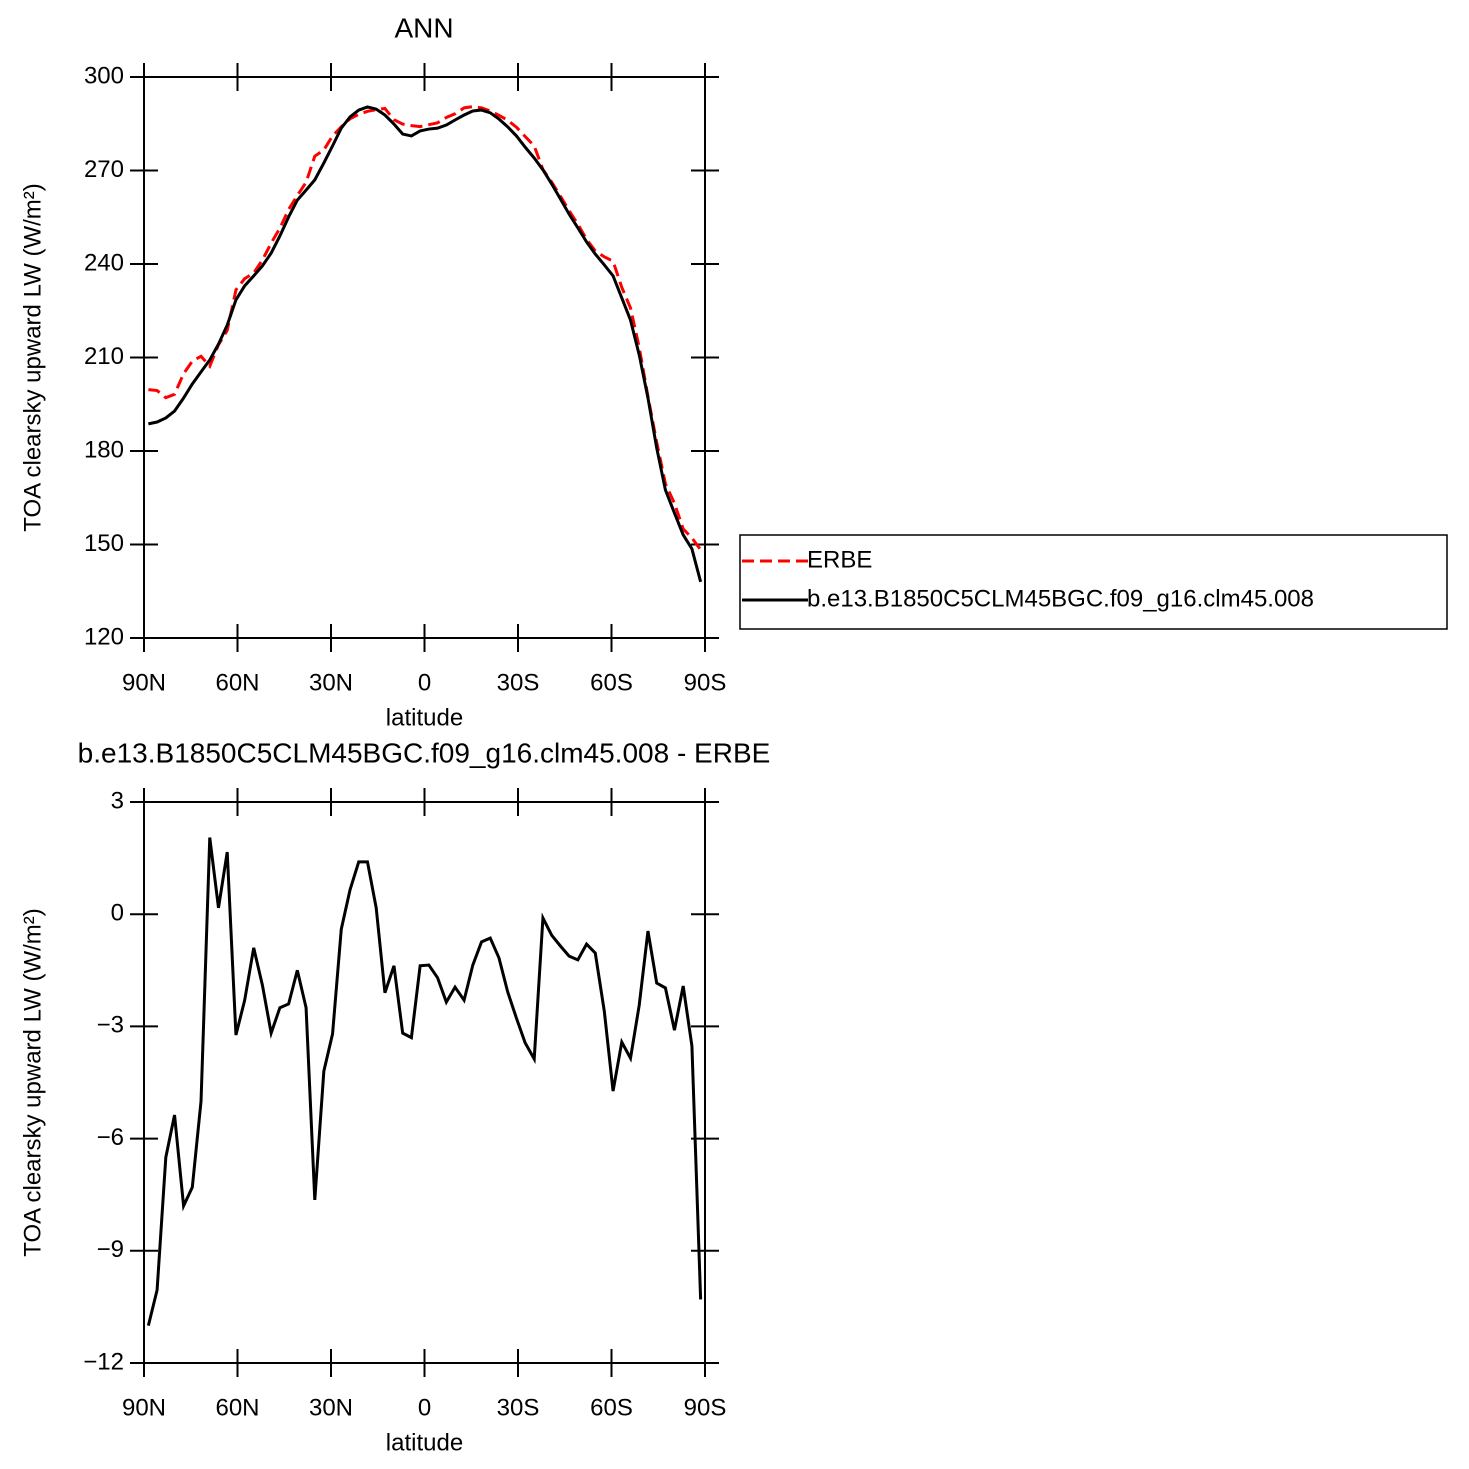  I want to click on legend-label: b.e13.B1850C5CLM45BGC.f09_g16.clm45.008, so click(1060, 598).